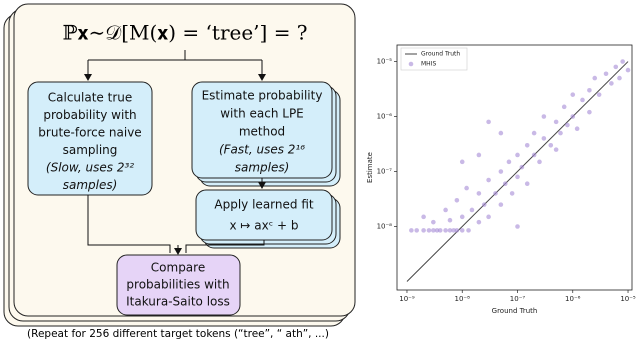 The height and width of the screenshot is (343, 640). I want to click on box-text: Calculate true, so click(90, 98).